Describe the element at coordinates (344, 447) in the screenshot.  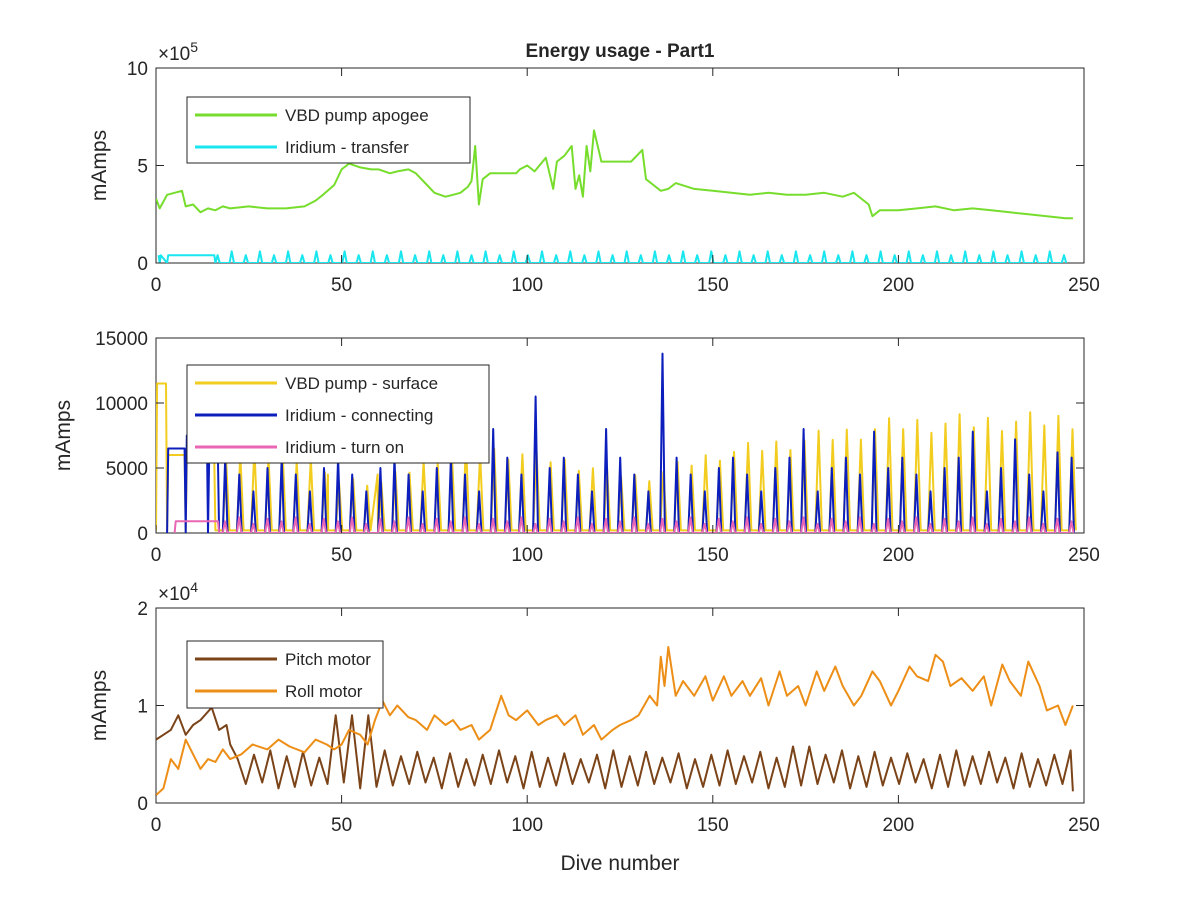
I see `legend-label: Iridium - turn on` at that location.